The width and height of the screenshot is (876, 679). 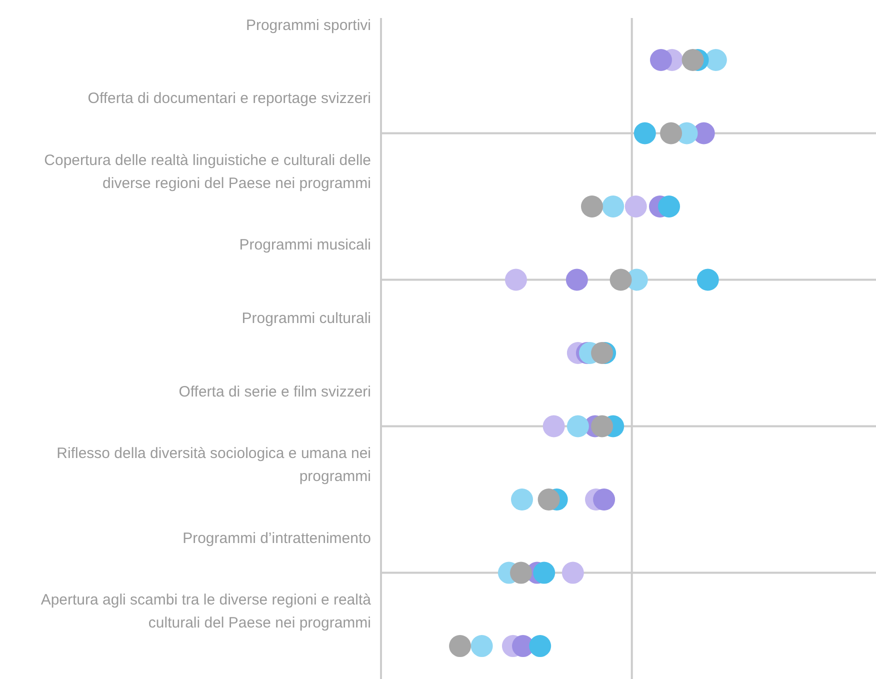 What do you see at coordinates (305, 245) in the screenshot?
I see `y-tick-label: Programmi musicali` at bounding box center [305, 245].